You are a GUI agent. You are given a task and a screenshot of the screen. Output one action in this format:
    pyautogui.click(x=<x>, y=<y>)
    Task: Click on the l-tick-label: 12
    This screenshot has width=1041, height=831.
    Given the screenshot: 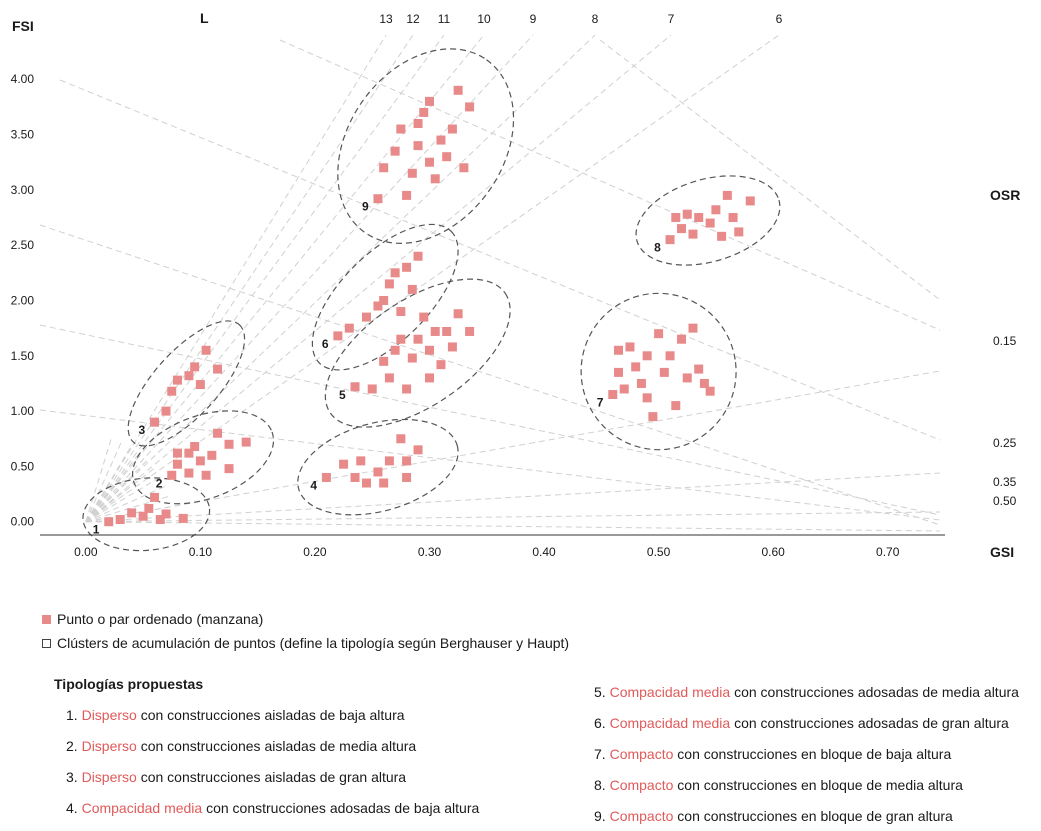 What is the action you would take?
    pyautogui.click(x=413, y=19)
    